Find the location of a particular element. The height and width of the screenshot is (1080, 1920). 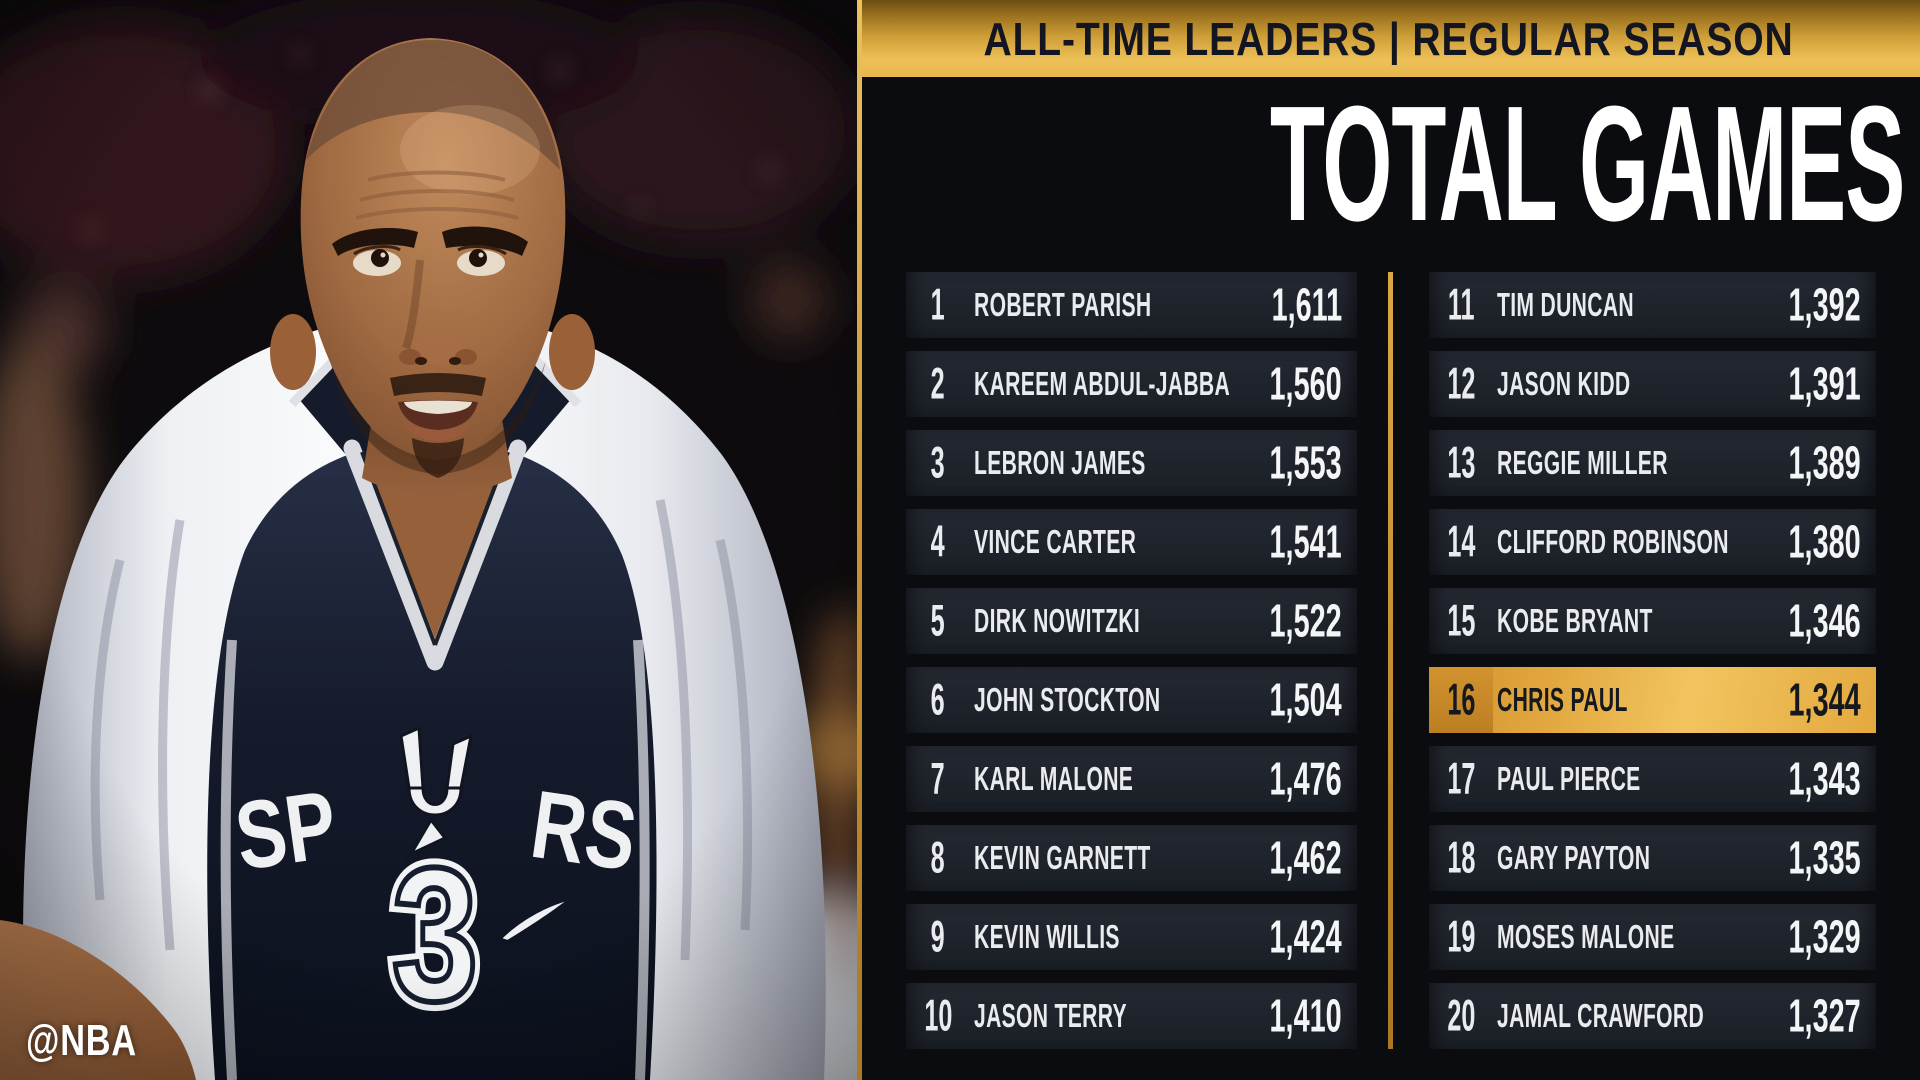

rank-number: 9 is located at coordinates (937, 936).